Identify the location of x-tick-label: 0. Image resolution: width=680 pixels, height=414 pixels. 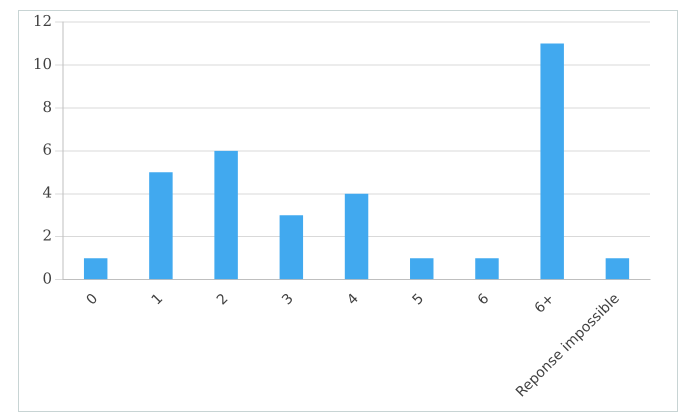
(92, 299).